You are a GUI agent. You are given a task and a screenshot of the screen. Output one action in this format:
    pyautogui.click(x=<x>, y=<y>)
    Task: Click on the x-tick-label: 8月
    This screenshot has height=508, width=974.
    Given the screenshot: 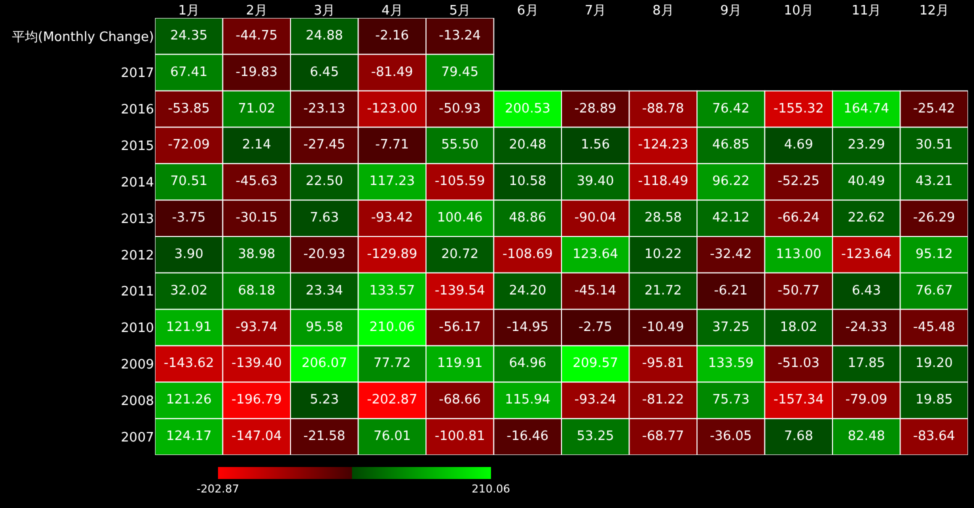 What is the action you would take?
    pyautogui.click(x=663, y=10)
    